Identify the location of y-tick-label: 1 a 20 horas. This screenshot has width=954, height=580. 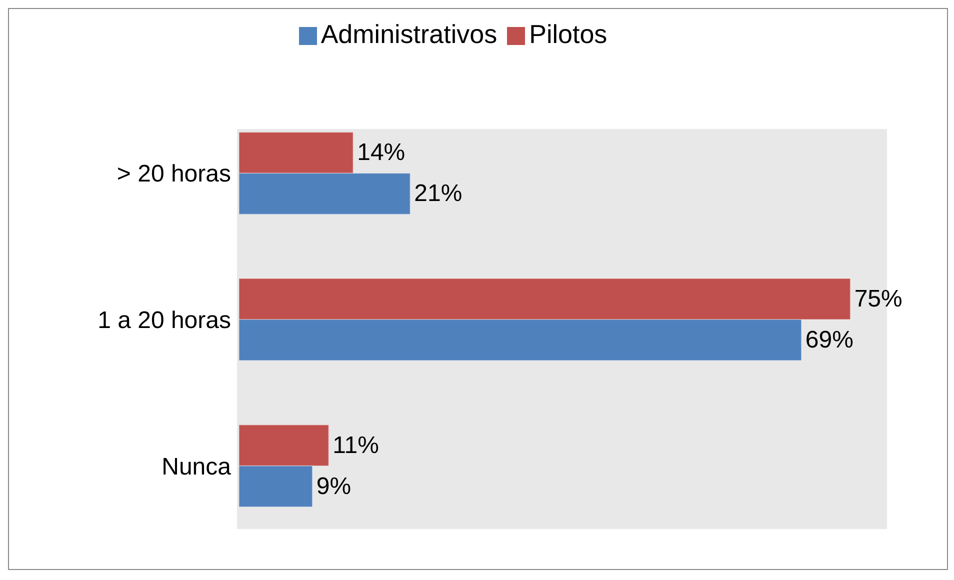
(164, 320).